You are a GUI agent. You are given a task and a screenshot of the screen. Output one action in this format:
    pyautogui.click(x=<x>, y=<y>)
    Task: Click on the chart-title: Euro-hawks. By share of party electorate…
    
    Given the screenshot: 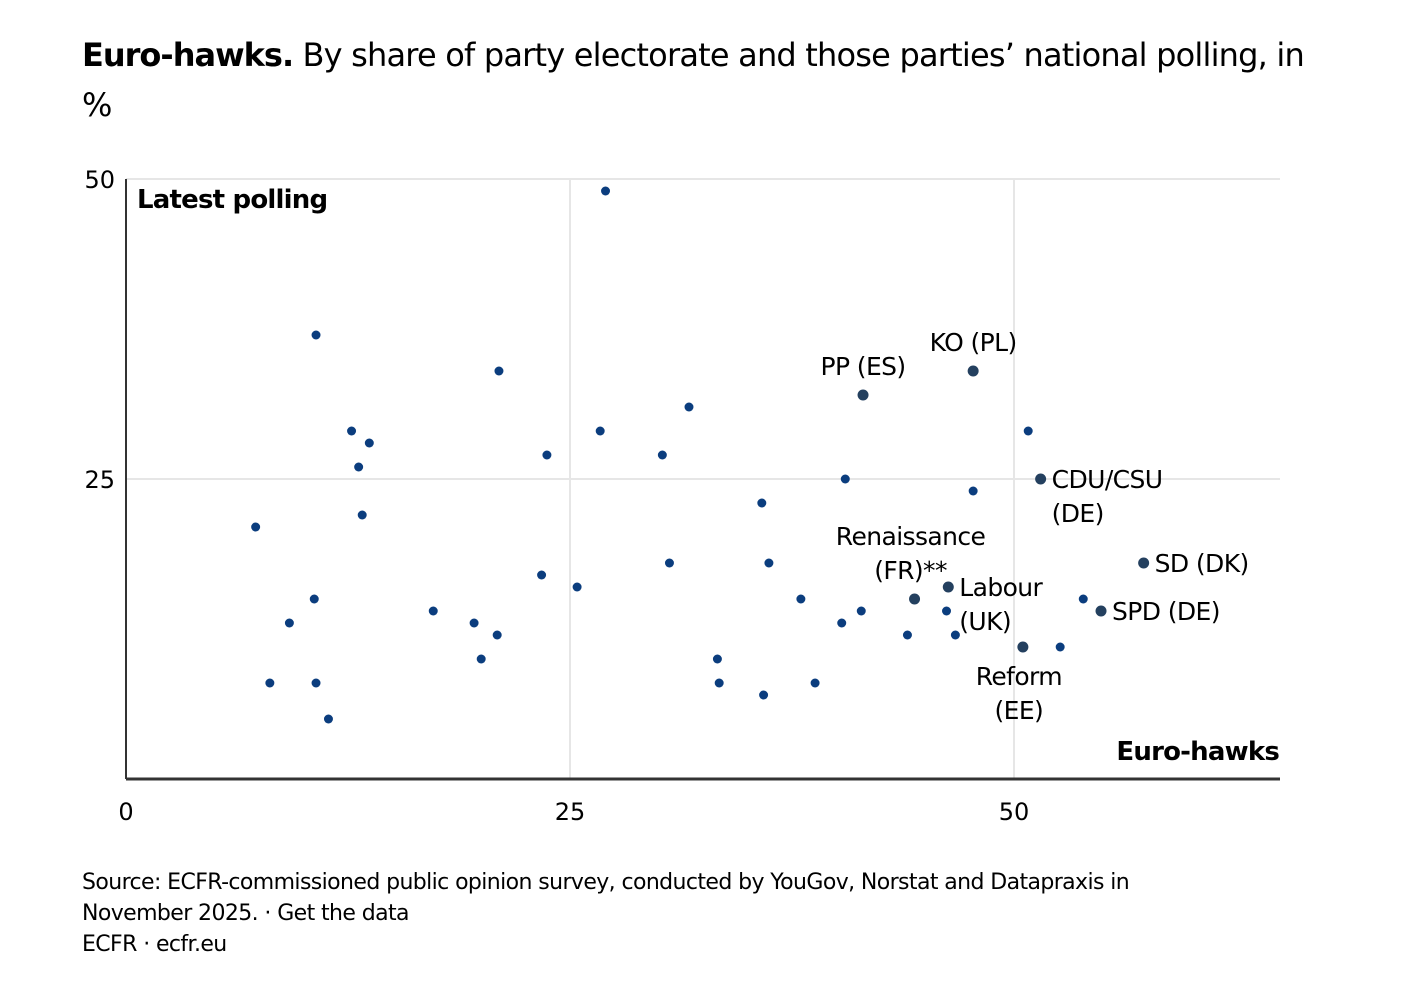 What is the action you would take?
    pyautogui.click(x=702, y=80)
    